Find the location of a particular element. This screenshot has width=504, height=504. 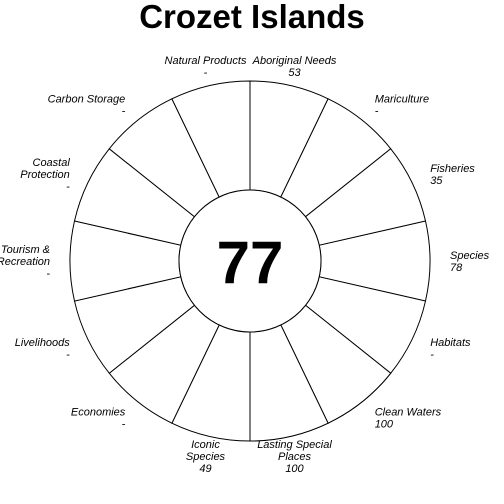

chart-title: Crozet Islands is located at coordinates (252, 17).